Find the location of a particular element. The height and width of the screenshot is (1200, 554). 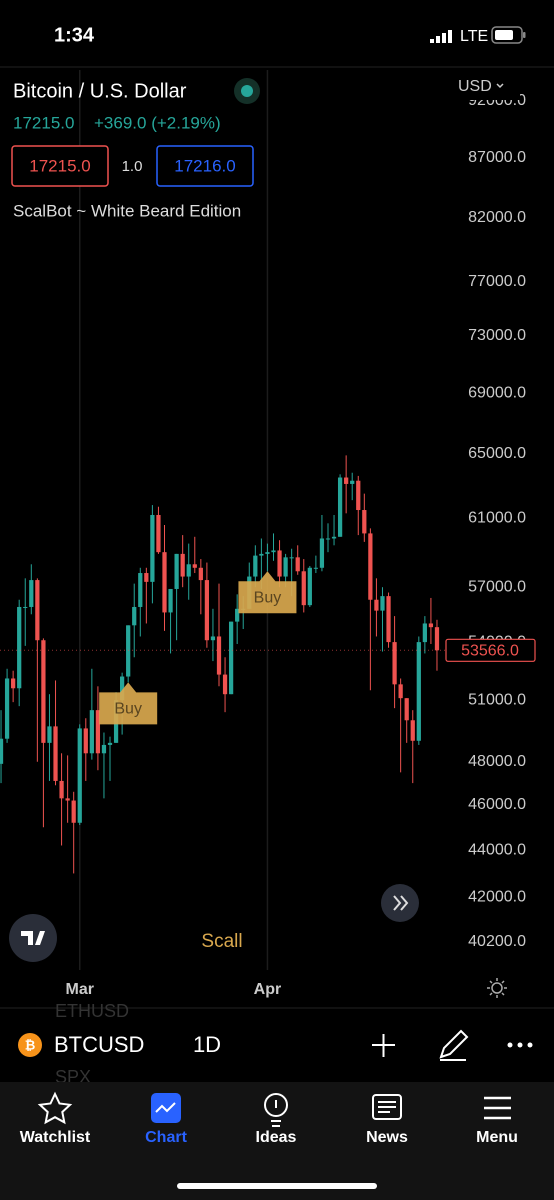

currency-bg is located at coordinates (485, 87).